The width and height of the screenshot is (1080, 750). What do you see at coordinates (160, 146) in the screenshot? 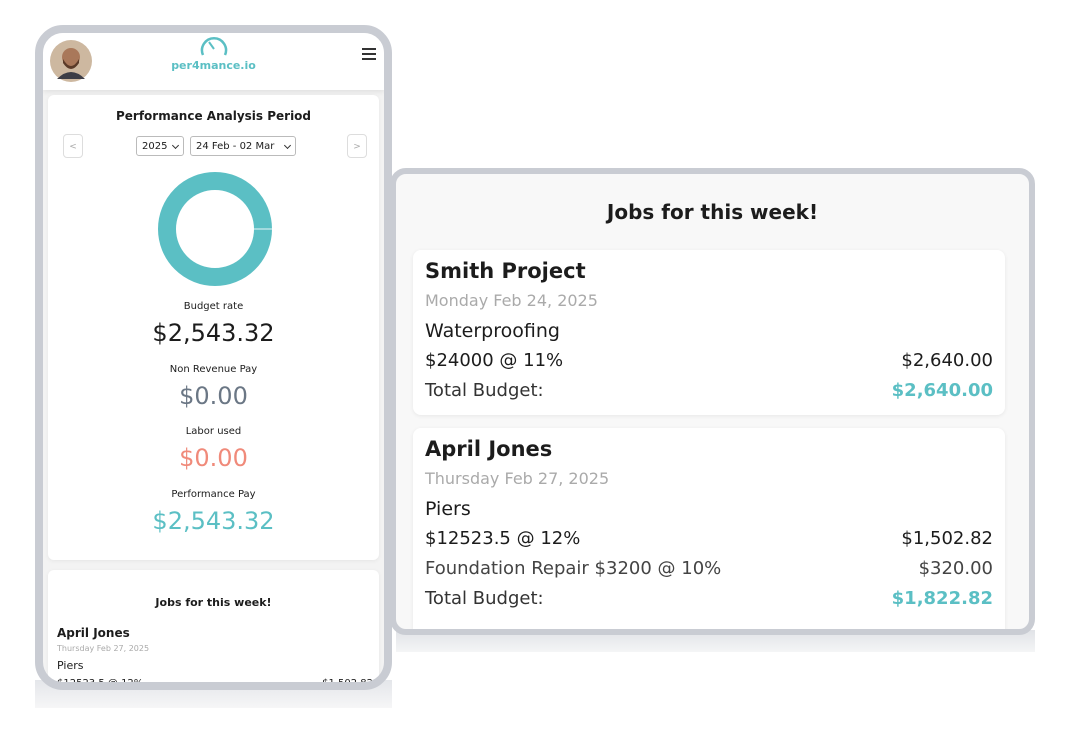
I see `year-select: 2025` at bounding box center [160, 146].